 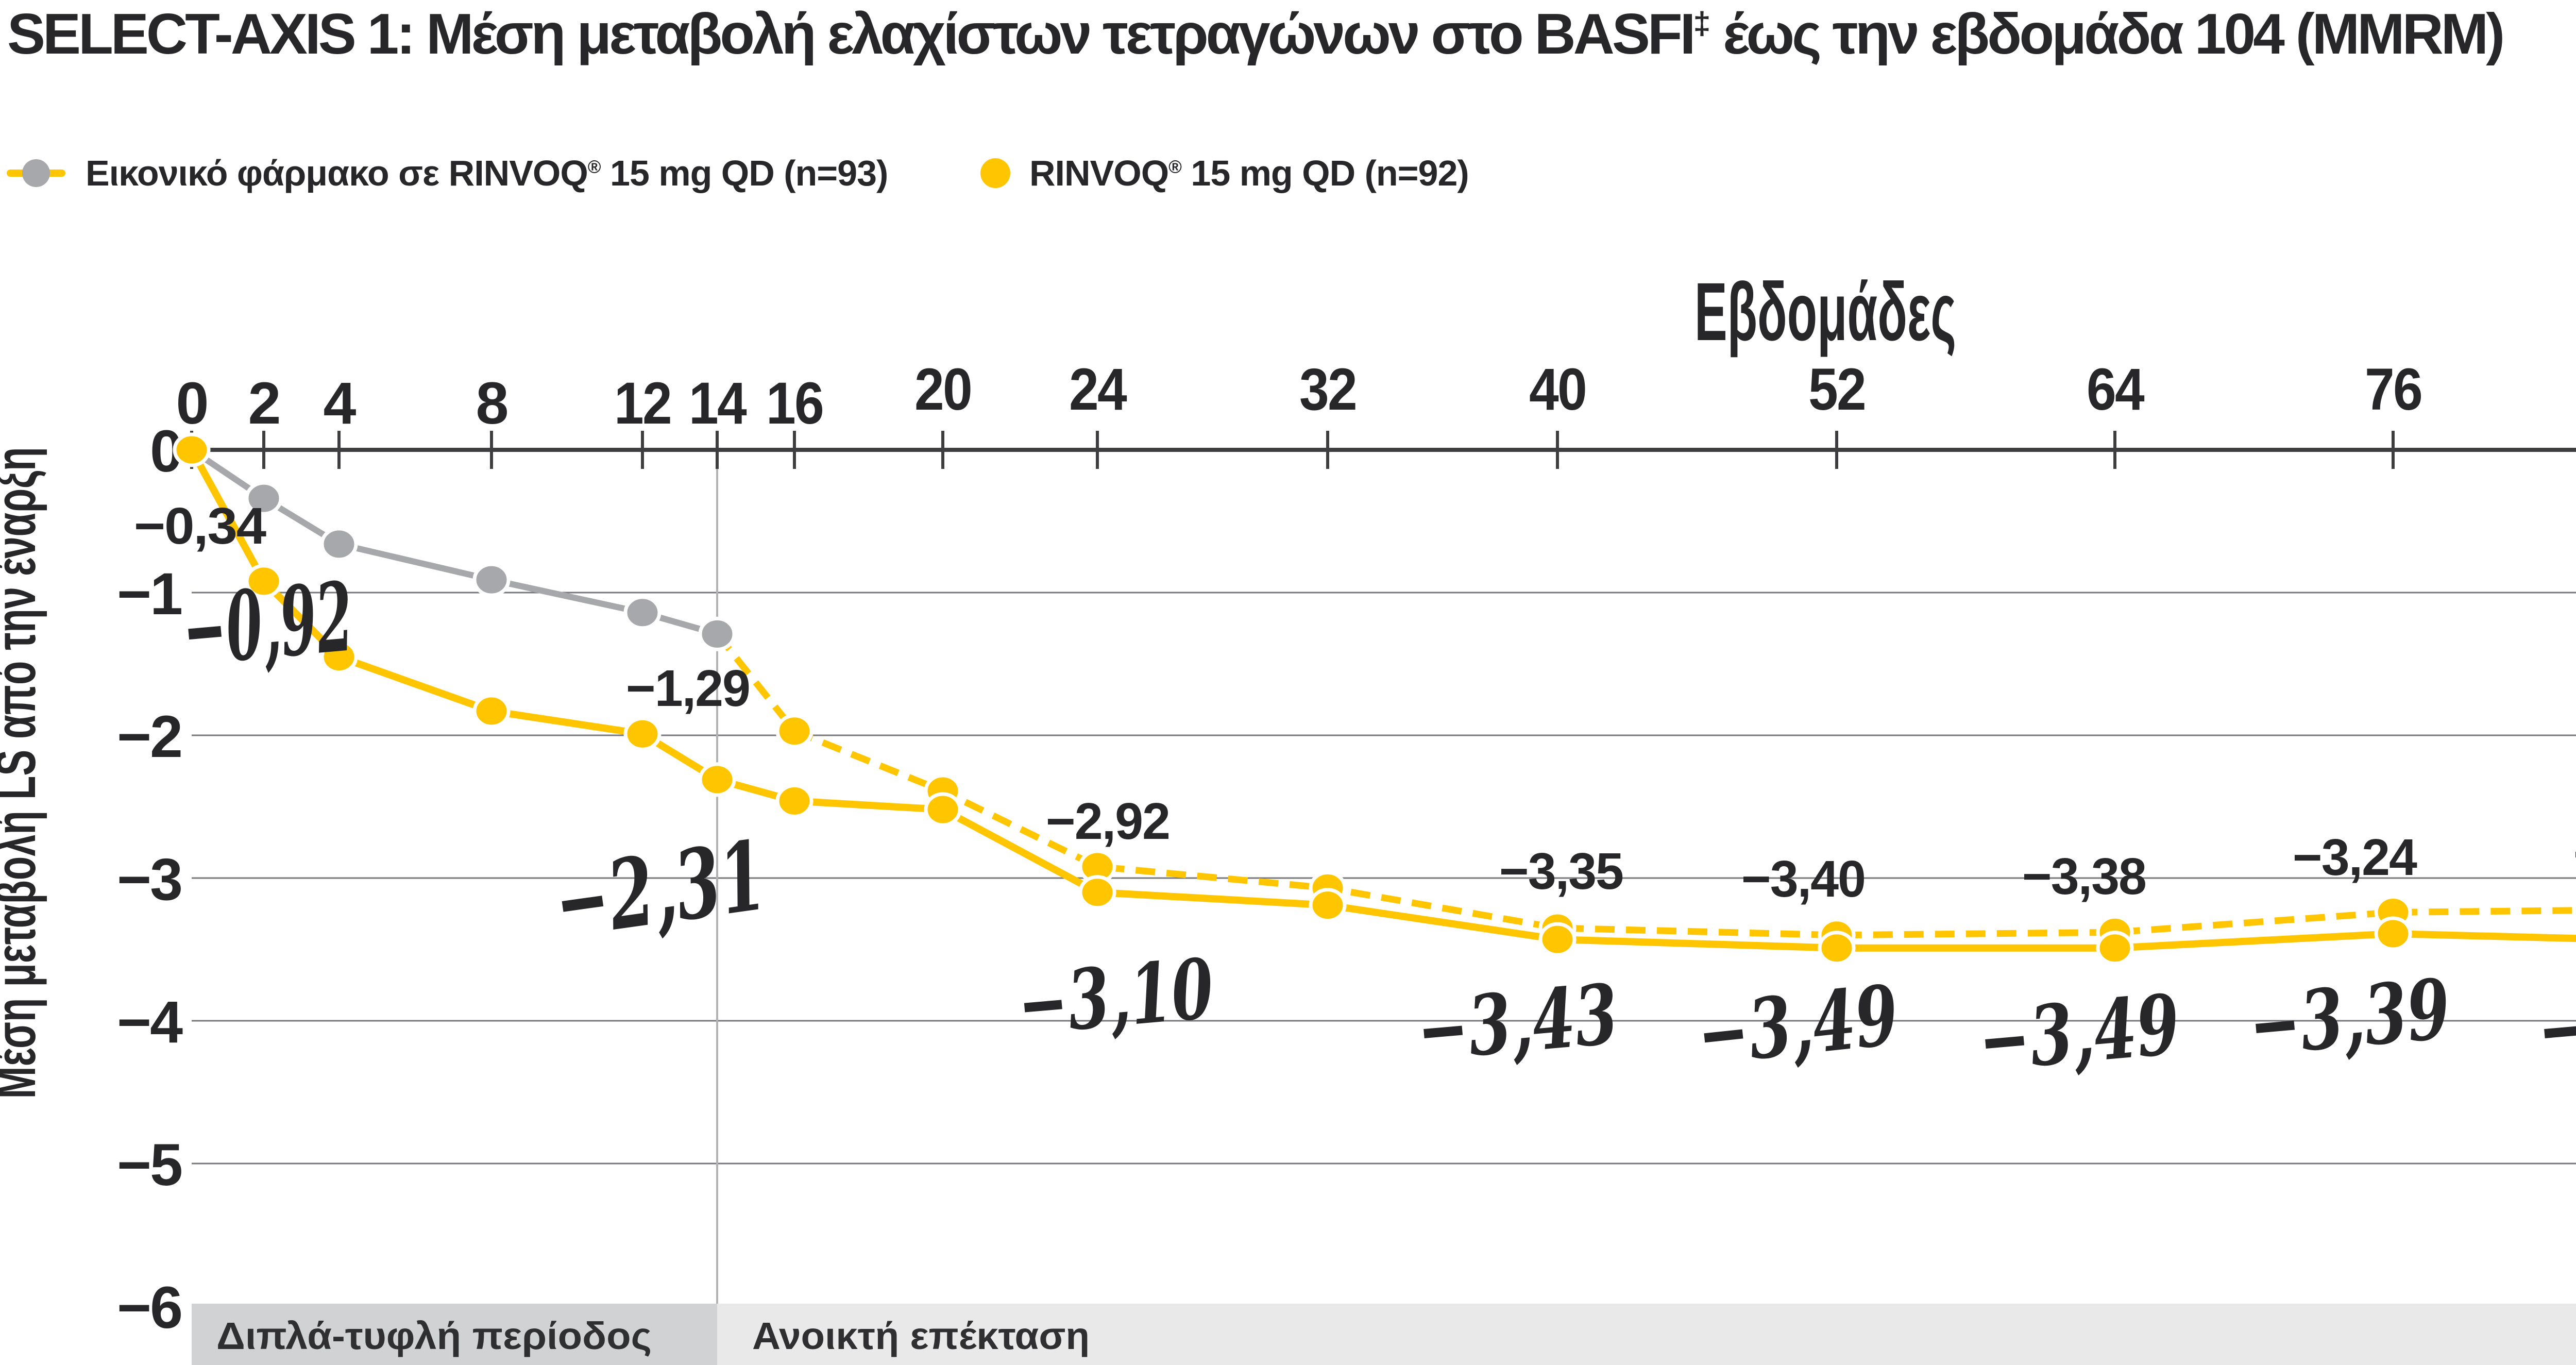 I want to click on legend-label-placebo-dose: 15 mg QD (n=93), so click(x=744, y=173).